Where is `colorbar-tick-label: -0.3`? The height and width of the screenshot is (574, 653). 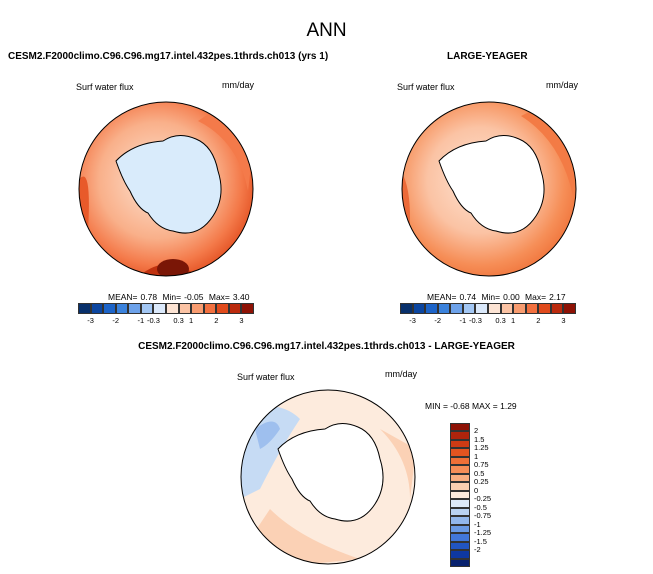 colorbar-tick-label: -0.3 is located at coordinates (475, 320).